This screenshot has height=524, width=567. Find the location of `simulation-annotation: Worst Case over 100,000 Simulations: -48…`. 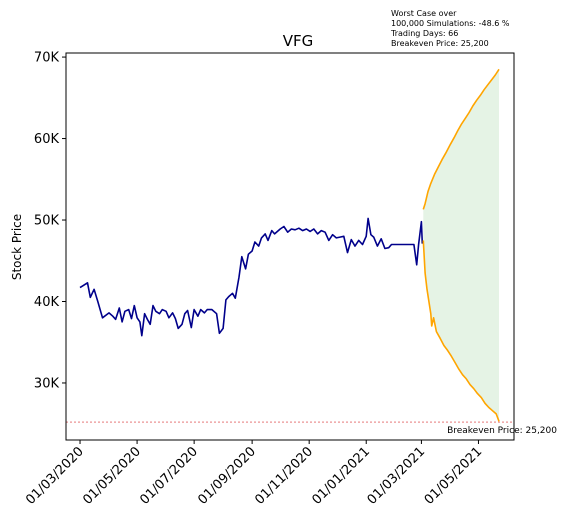

simulation-annotation: Worst Case over 100,000 Simulations: -48… is located at coordinates (450, 29).